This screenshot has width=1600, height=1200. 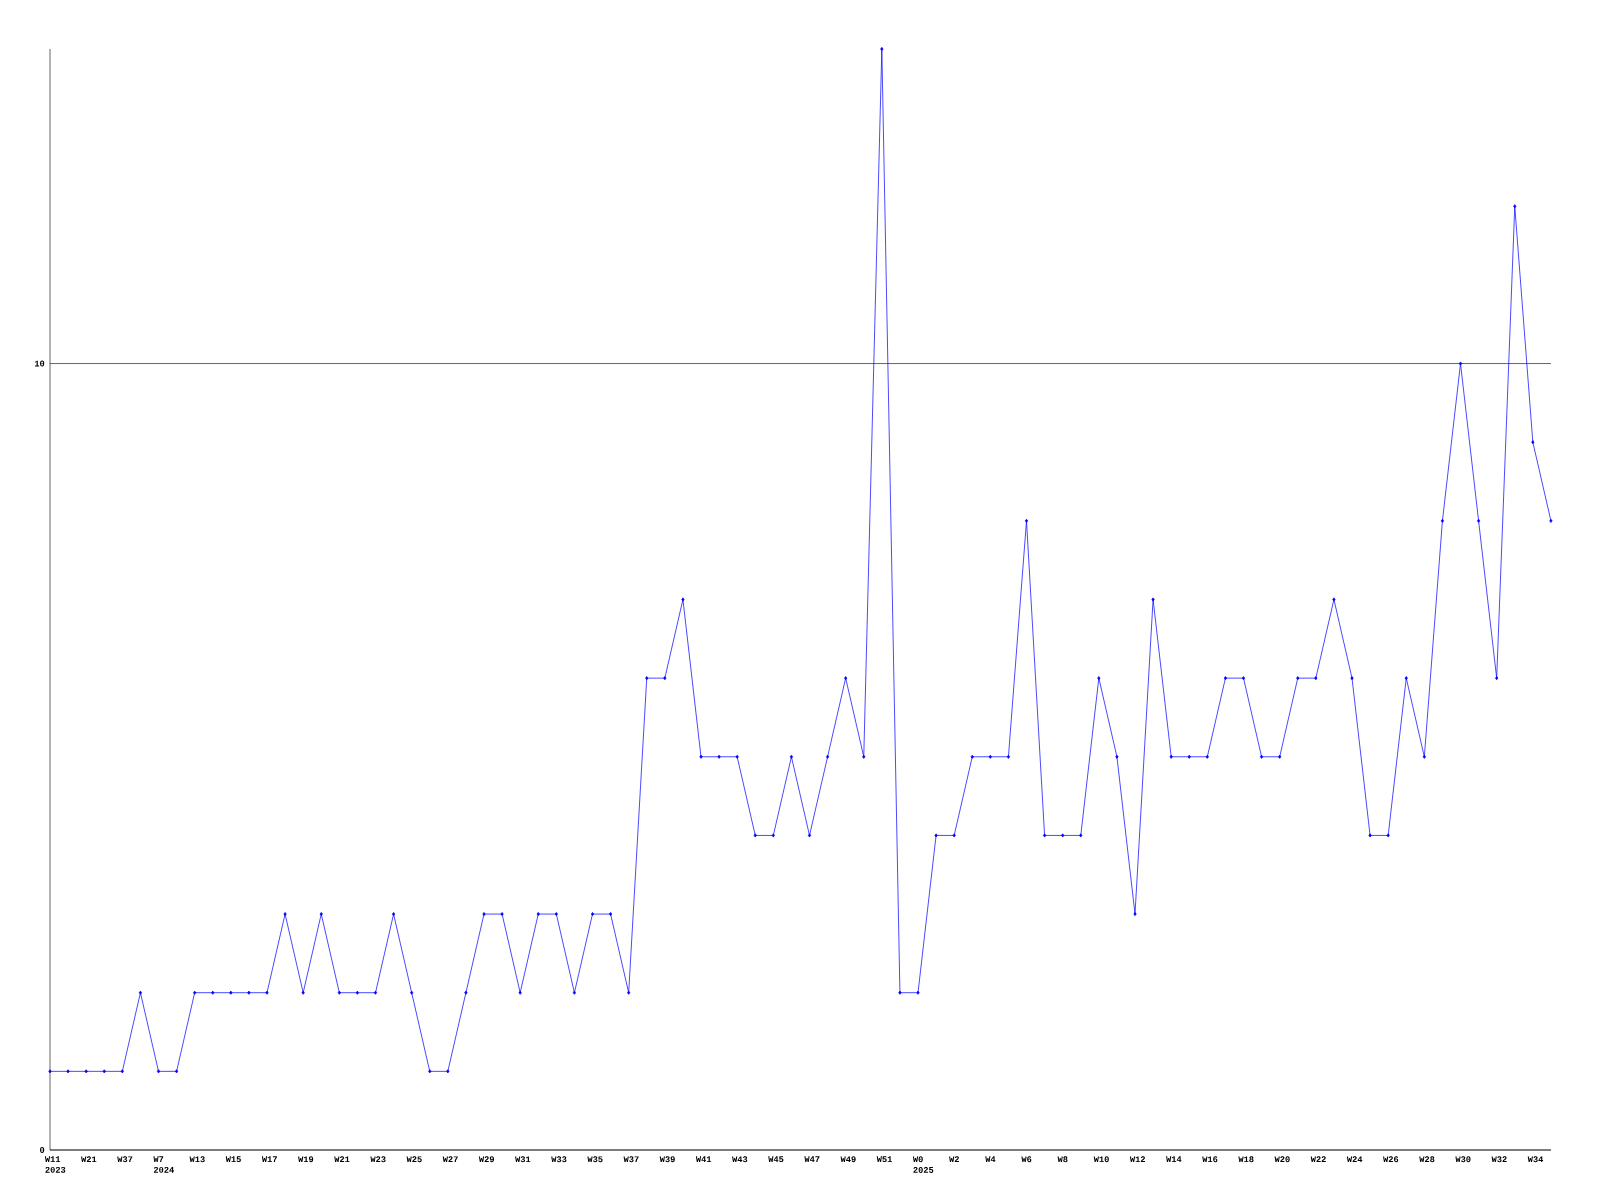 What do you see at coordinates (163, 1164) in the screenshot?
I see `x-tick-label: W7 2024` at bounding box center [163, 1164].